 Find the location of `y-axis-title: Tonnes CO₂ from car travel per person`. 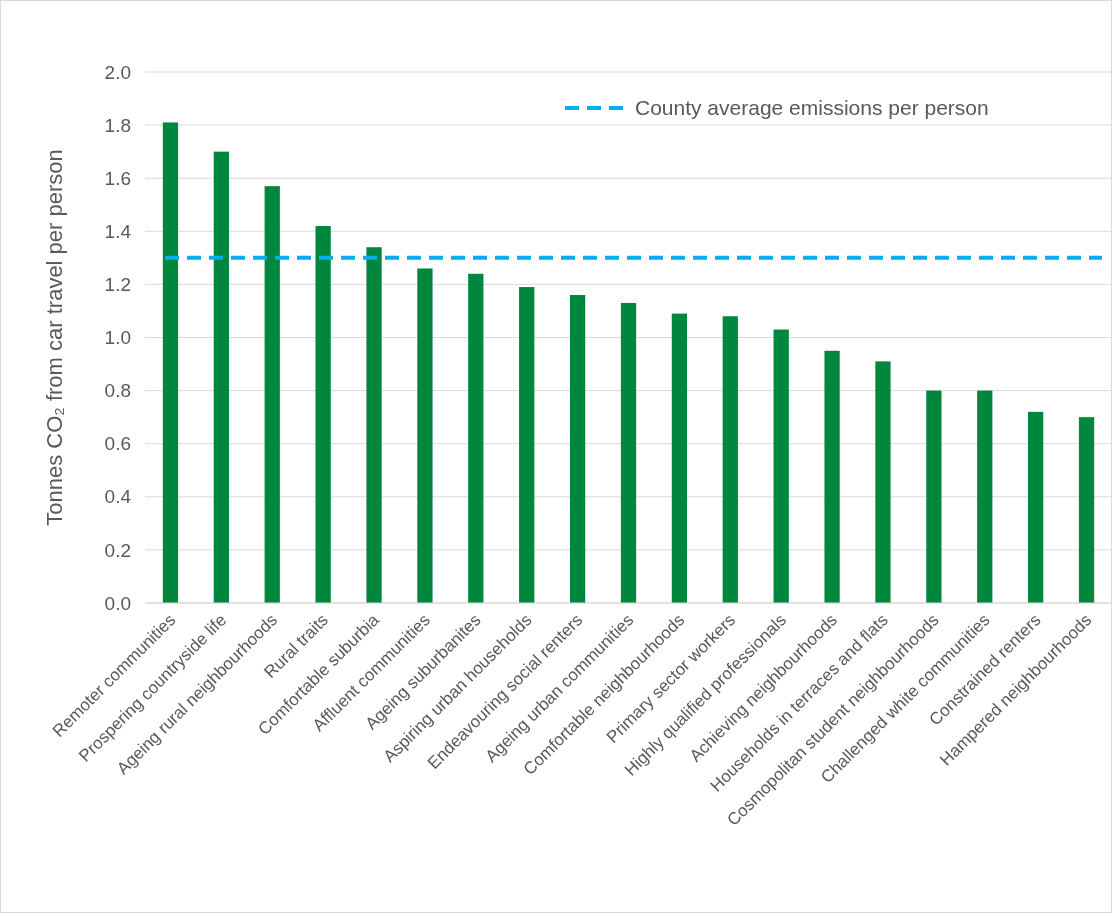

y-axis-title: Tonnes CO₂ from car travel per person is located at coordinates (54, 337).